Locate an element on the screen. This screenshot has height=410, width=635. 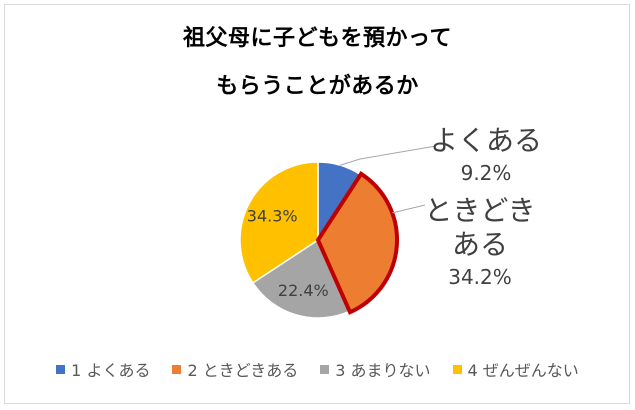
legend-item-1: 1 よくある is located at coordinates (103, 369).